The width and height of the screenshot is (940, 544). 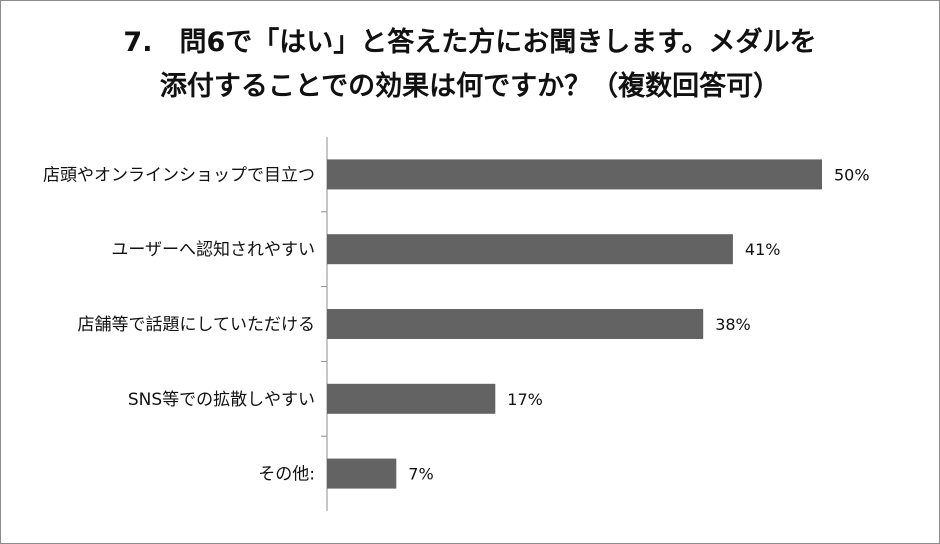 I want to click on data-label-1: 50%, so click(x=852, y=174).